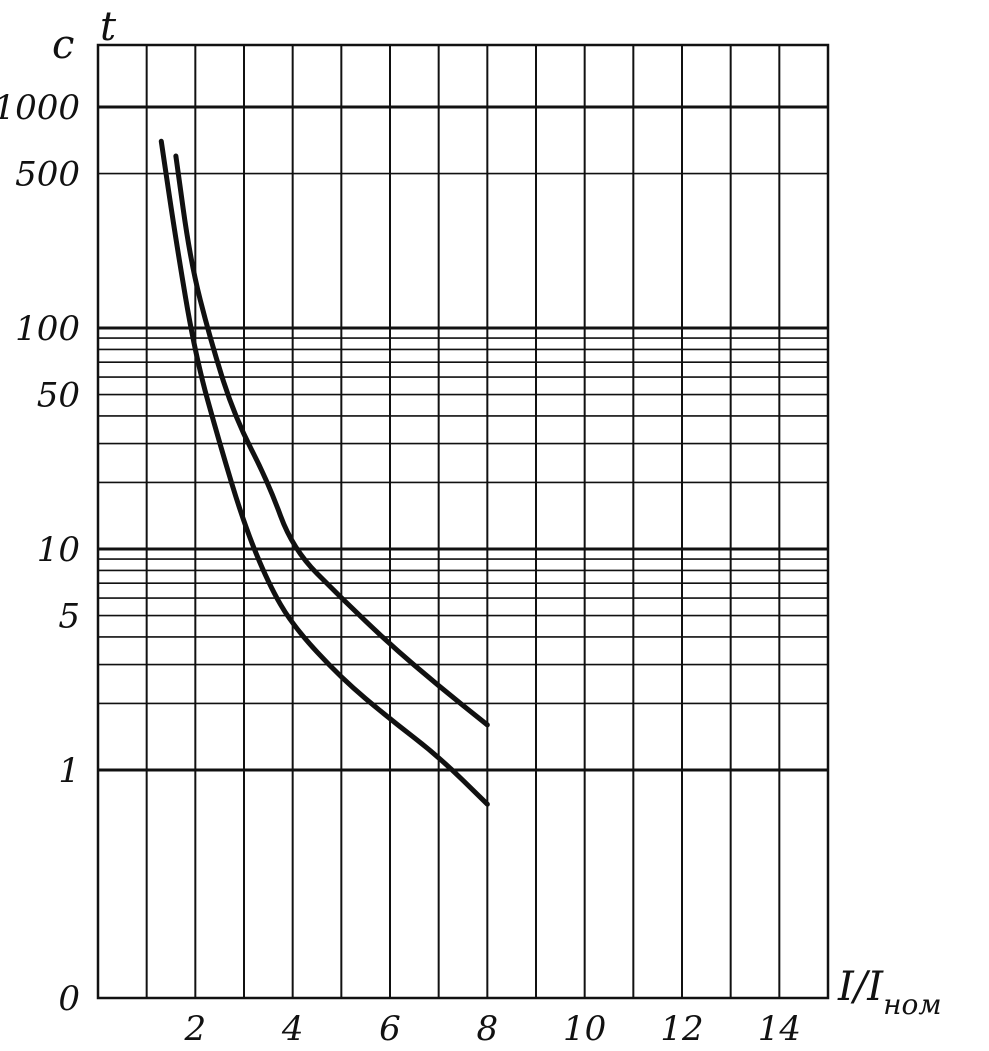 This screenshot has height=1051, width=989. What do you see at coordinates (47, 329) in the screenshot?
I see `y-tick-label: 100` at bounding box center [47, 329].